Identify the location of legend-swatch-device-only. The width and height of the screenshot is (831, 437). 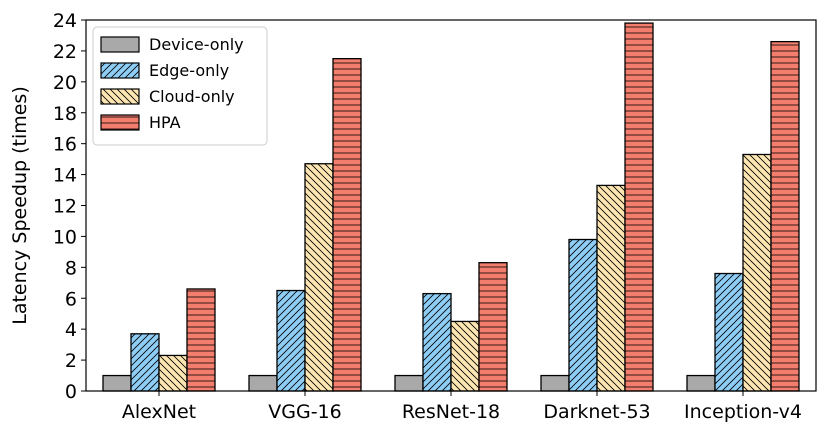
(120, 44).